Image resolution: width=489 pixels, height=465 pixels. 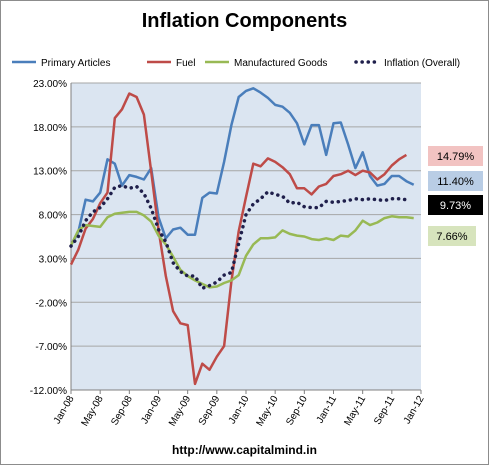 What do you see at coordinates (75, 63) in the screenshot?
I see `legend-label: Primary Articles` at bounding box center [75, 63].